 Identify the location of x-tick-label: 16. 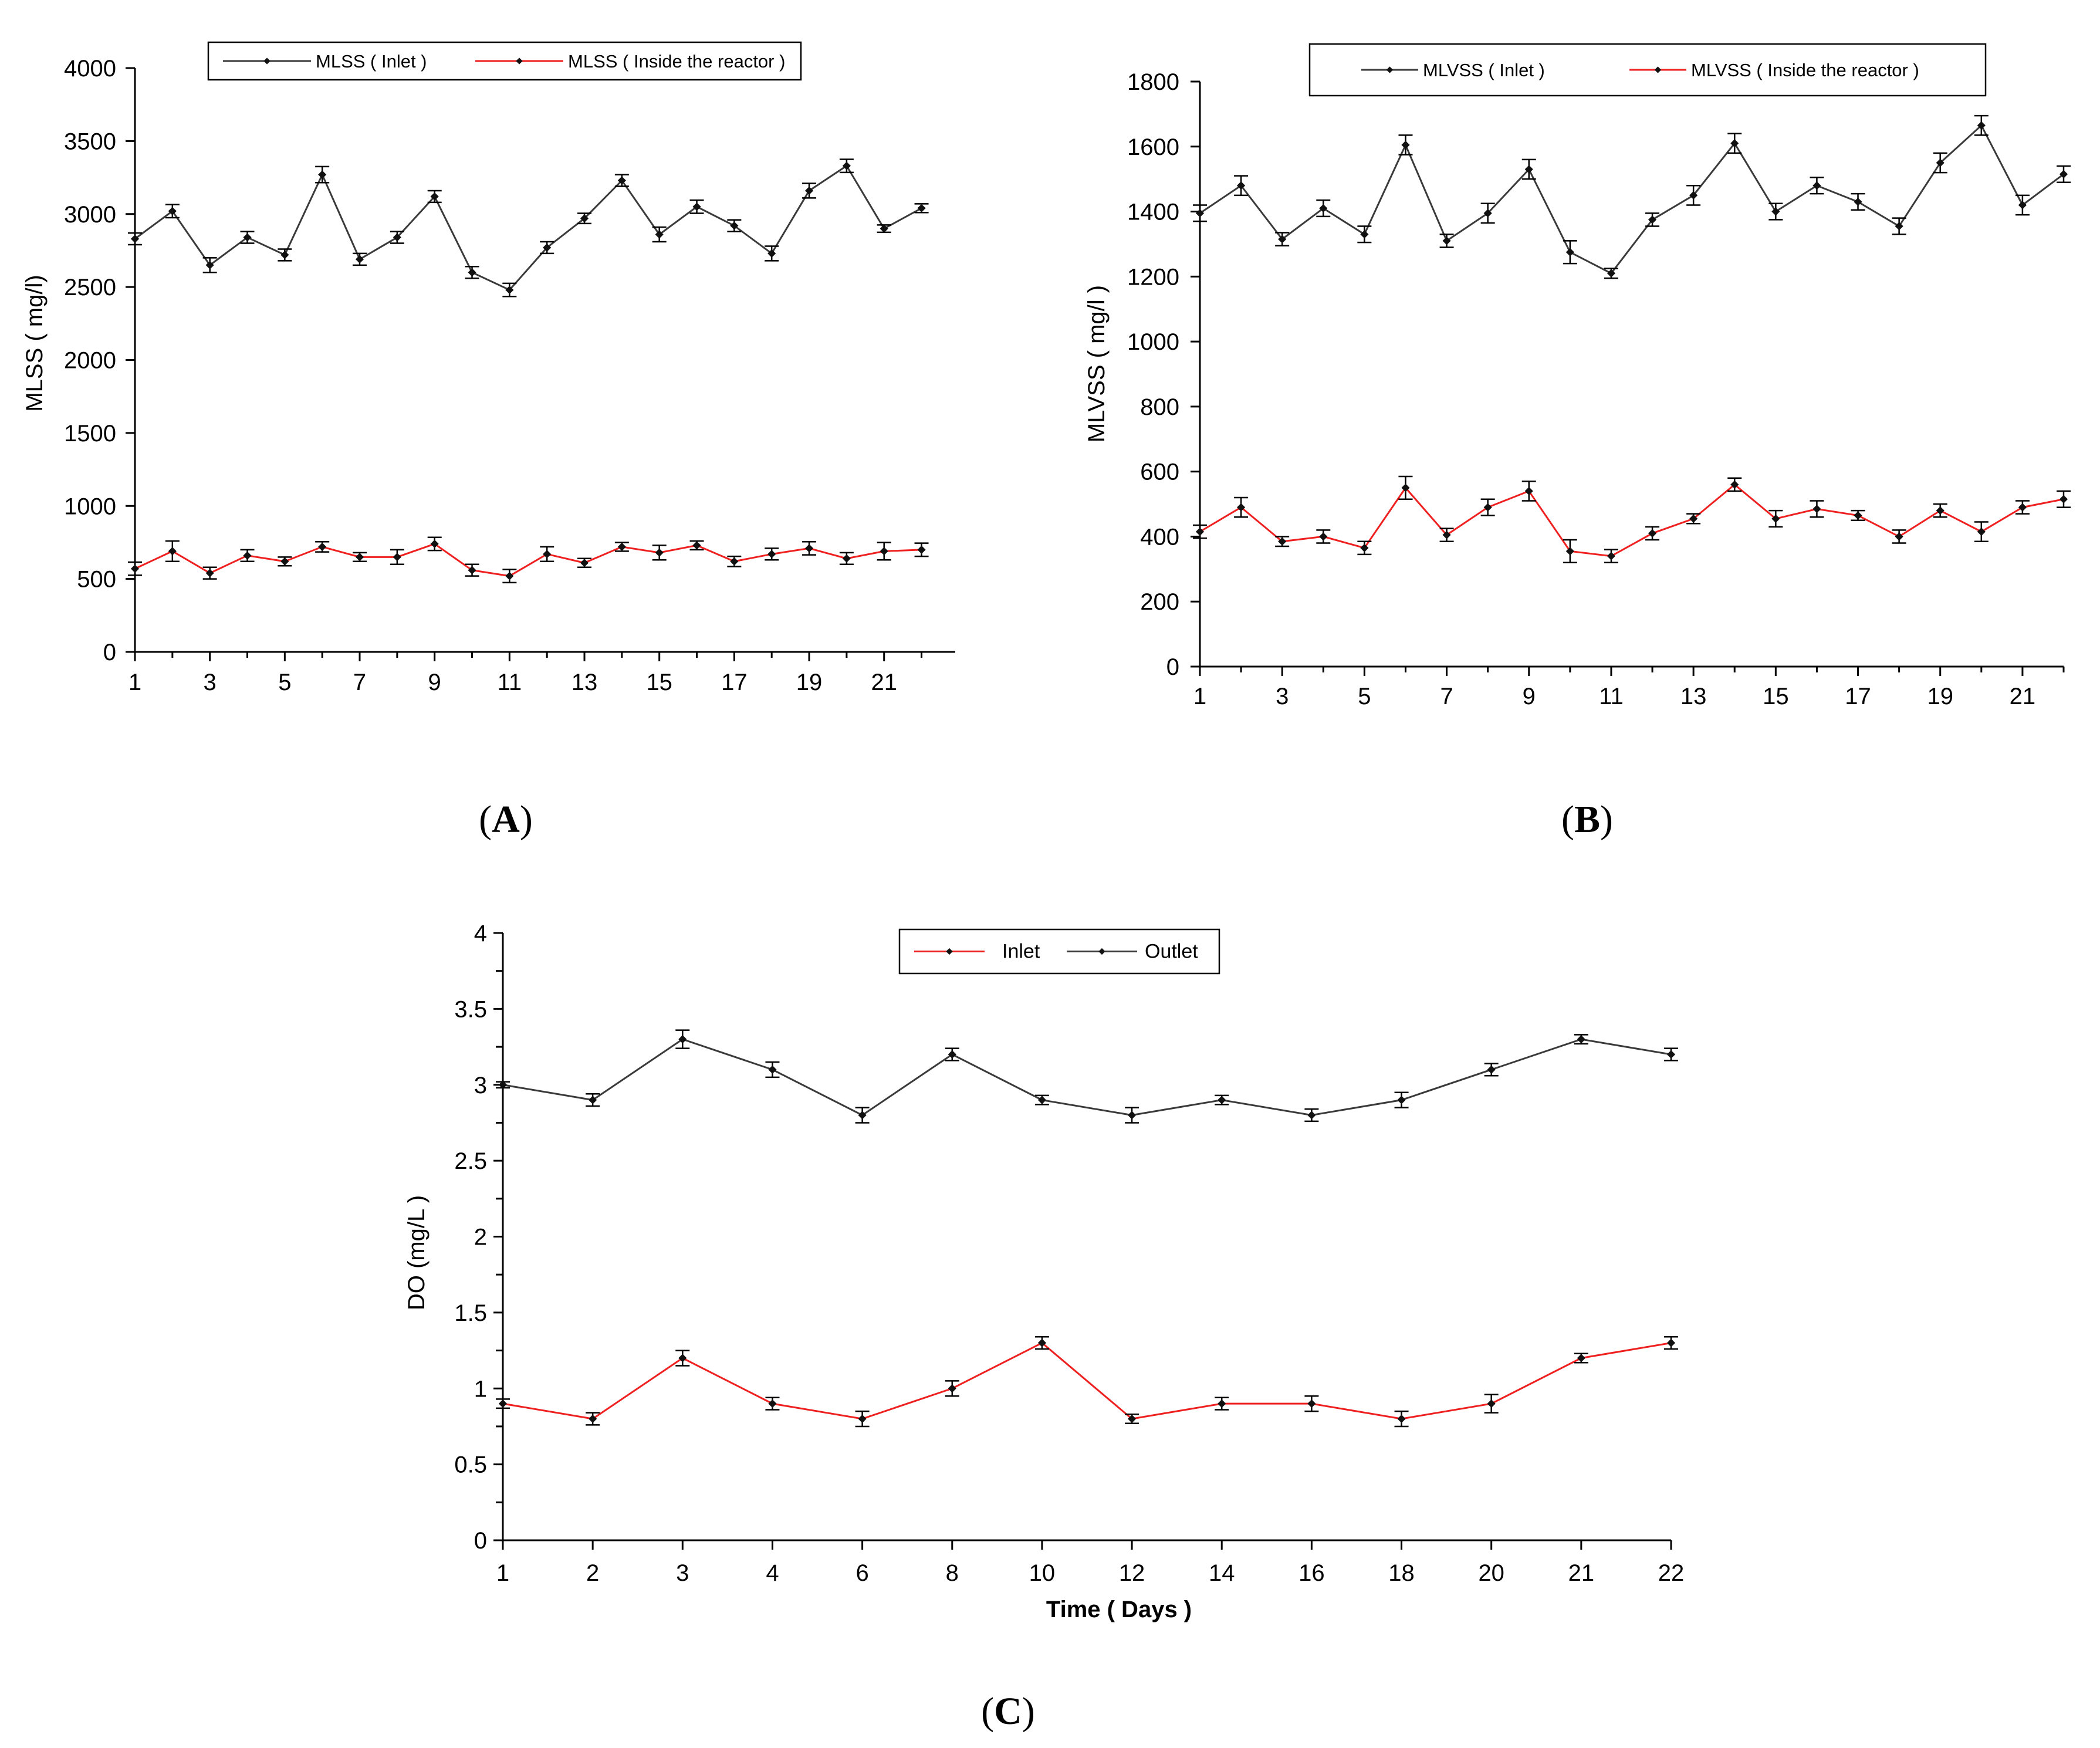
(1311, 1573).